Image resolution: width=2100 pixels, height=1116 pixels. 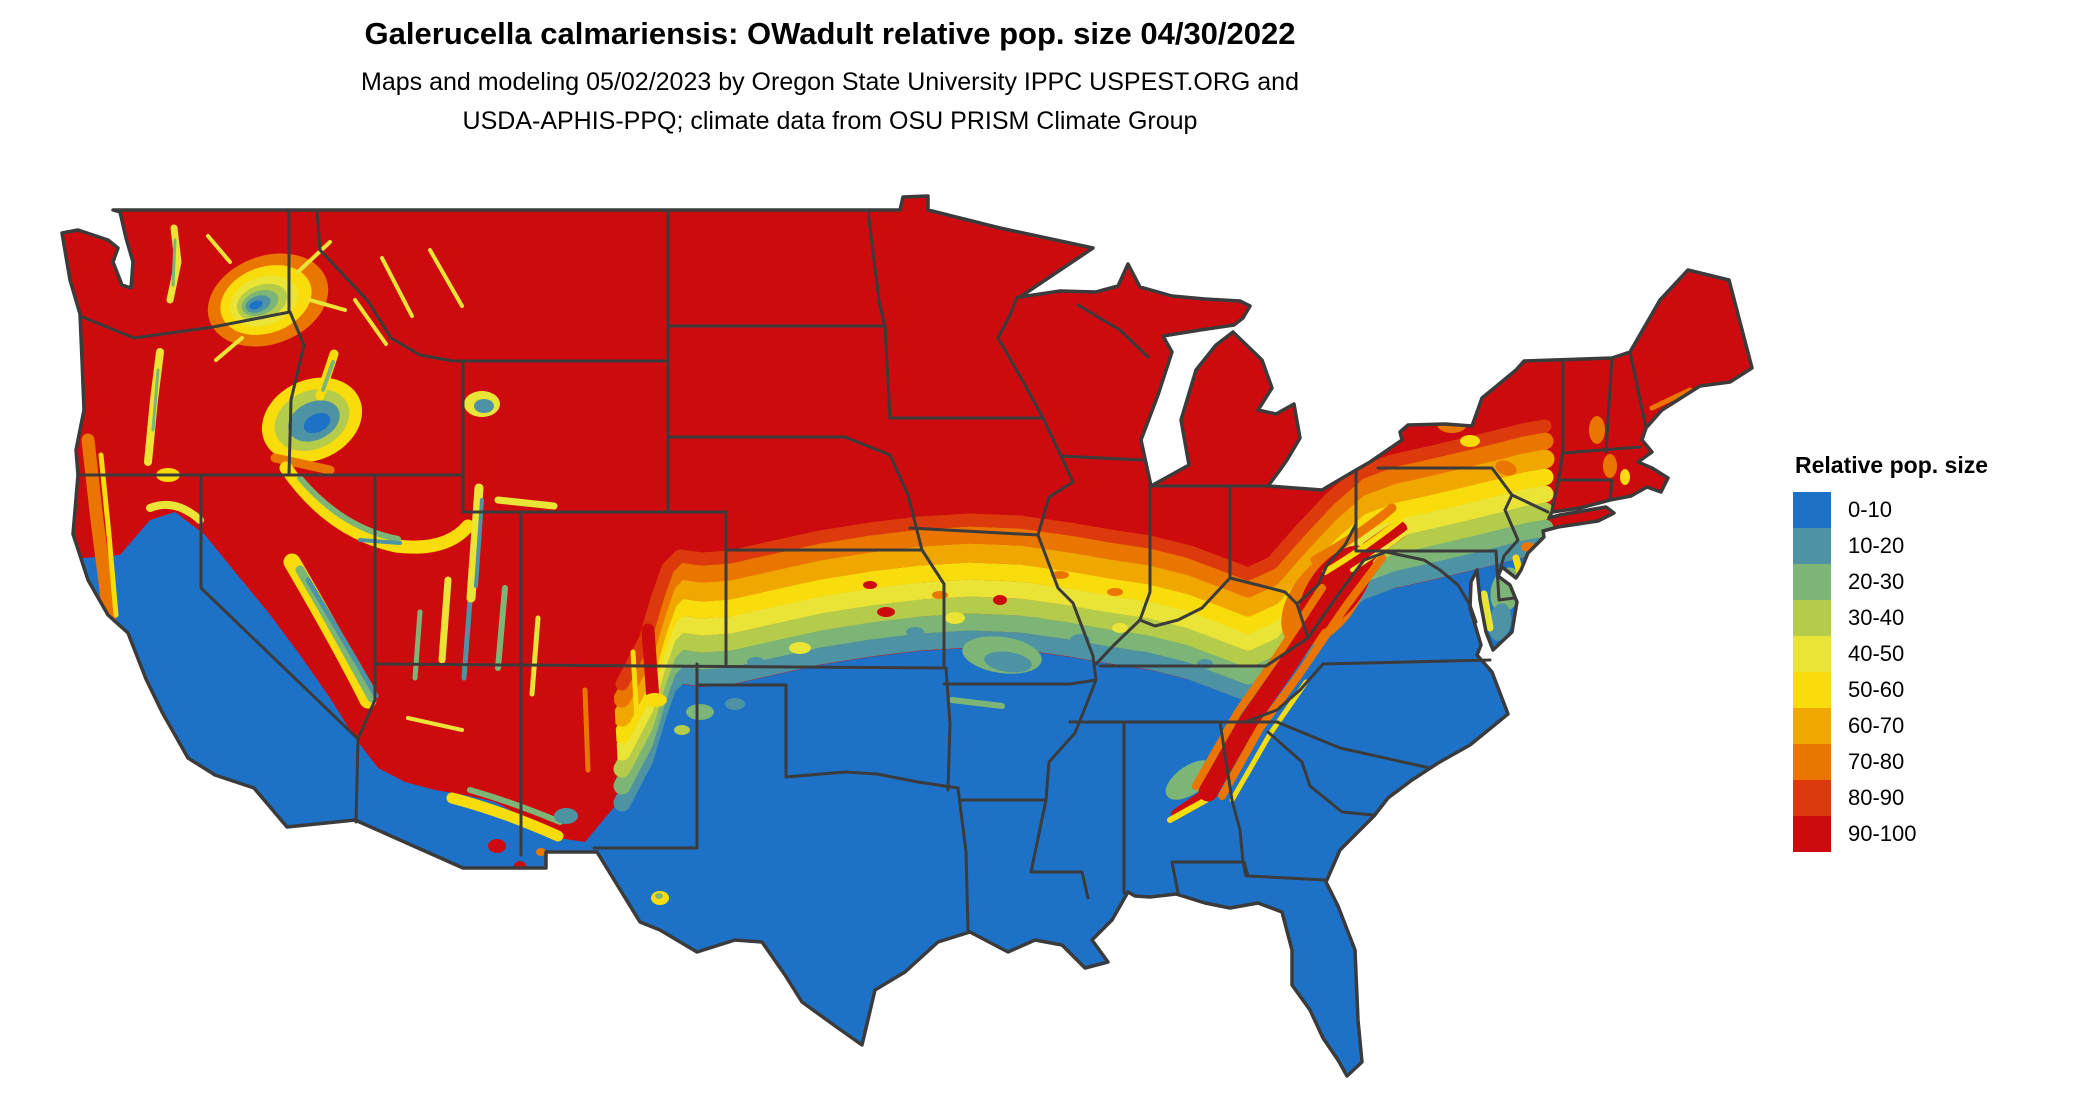 I want to click on legend-item: 30-40, so click(x=1943, y=618).